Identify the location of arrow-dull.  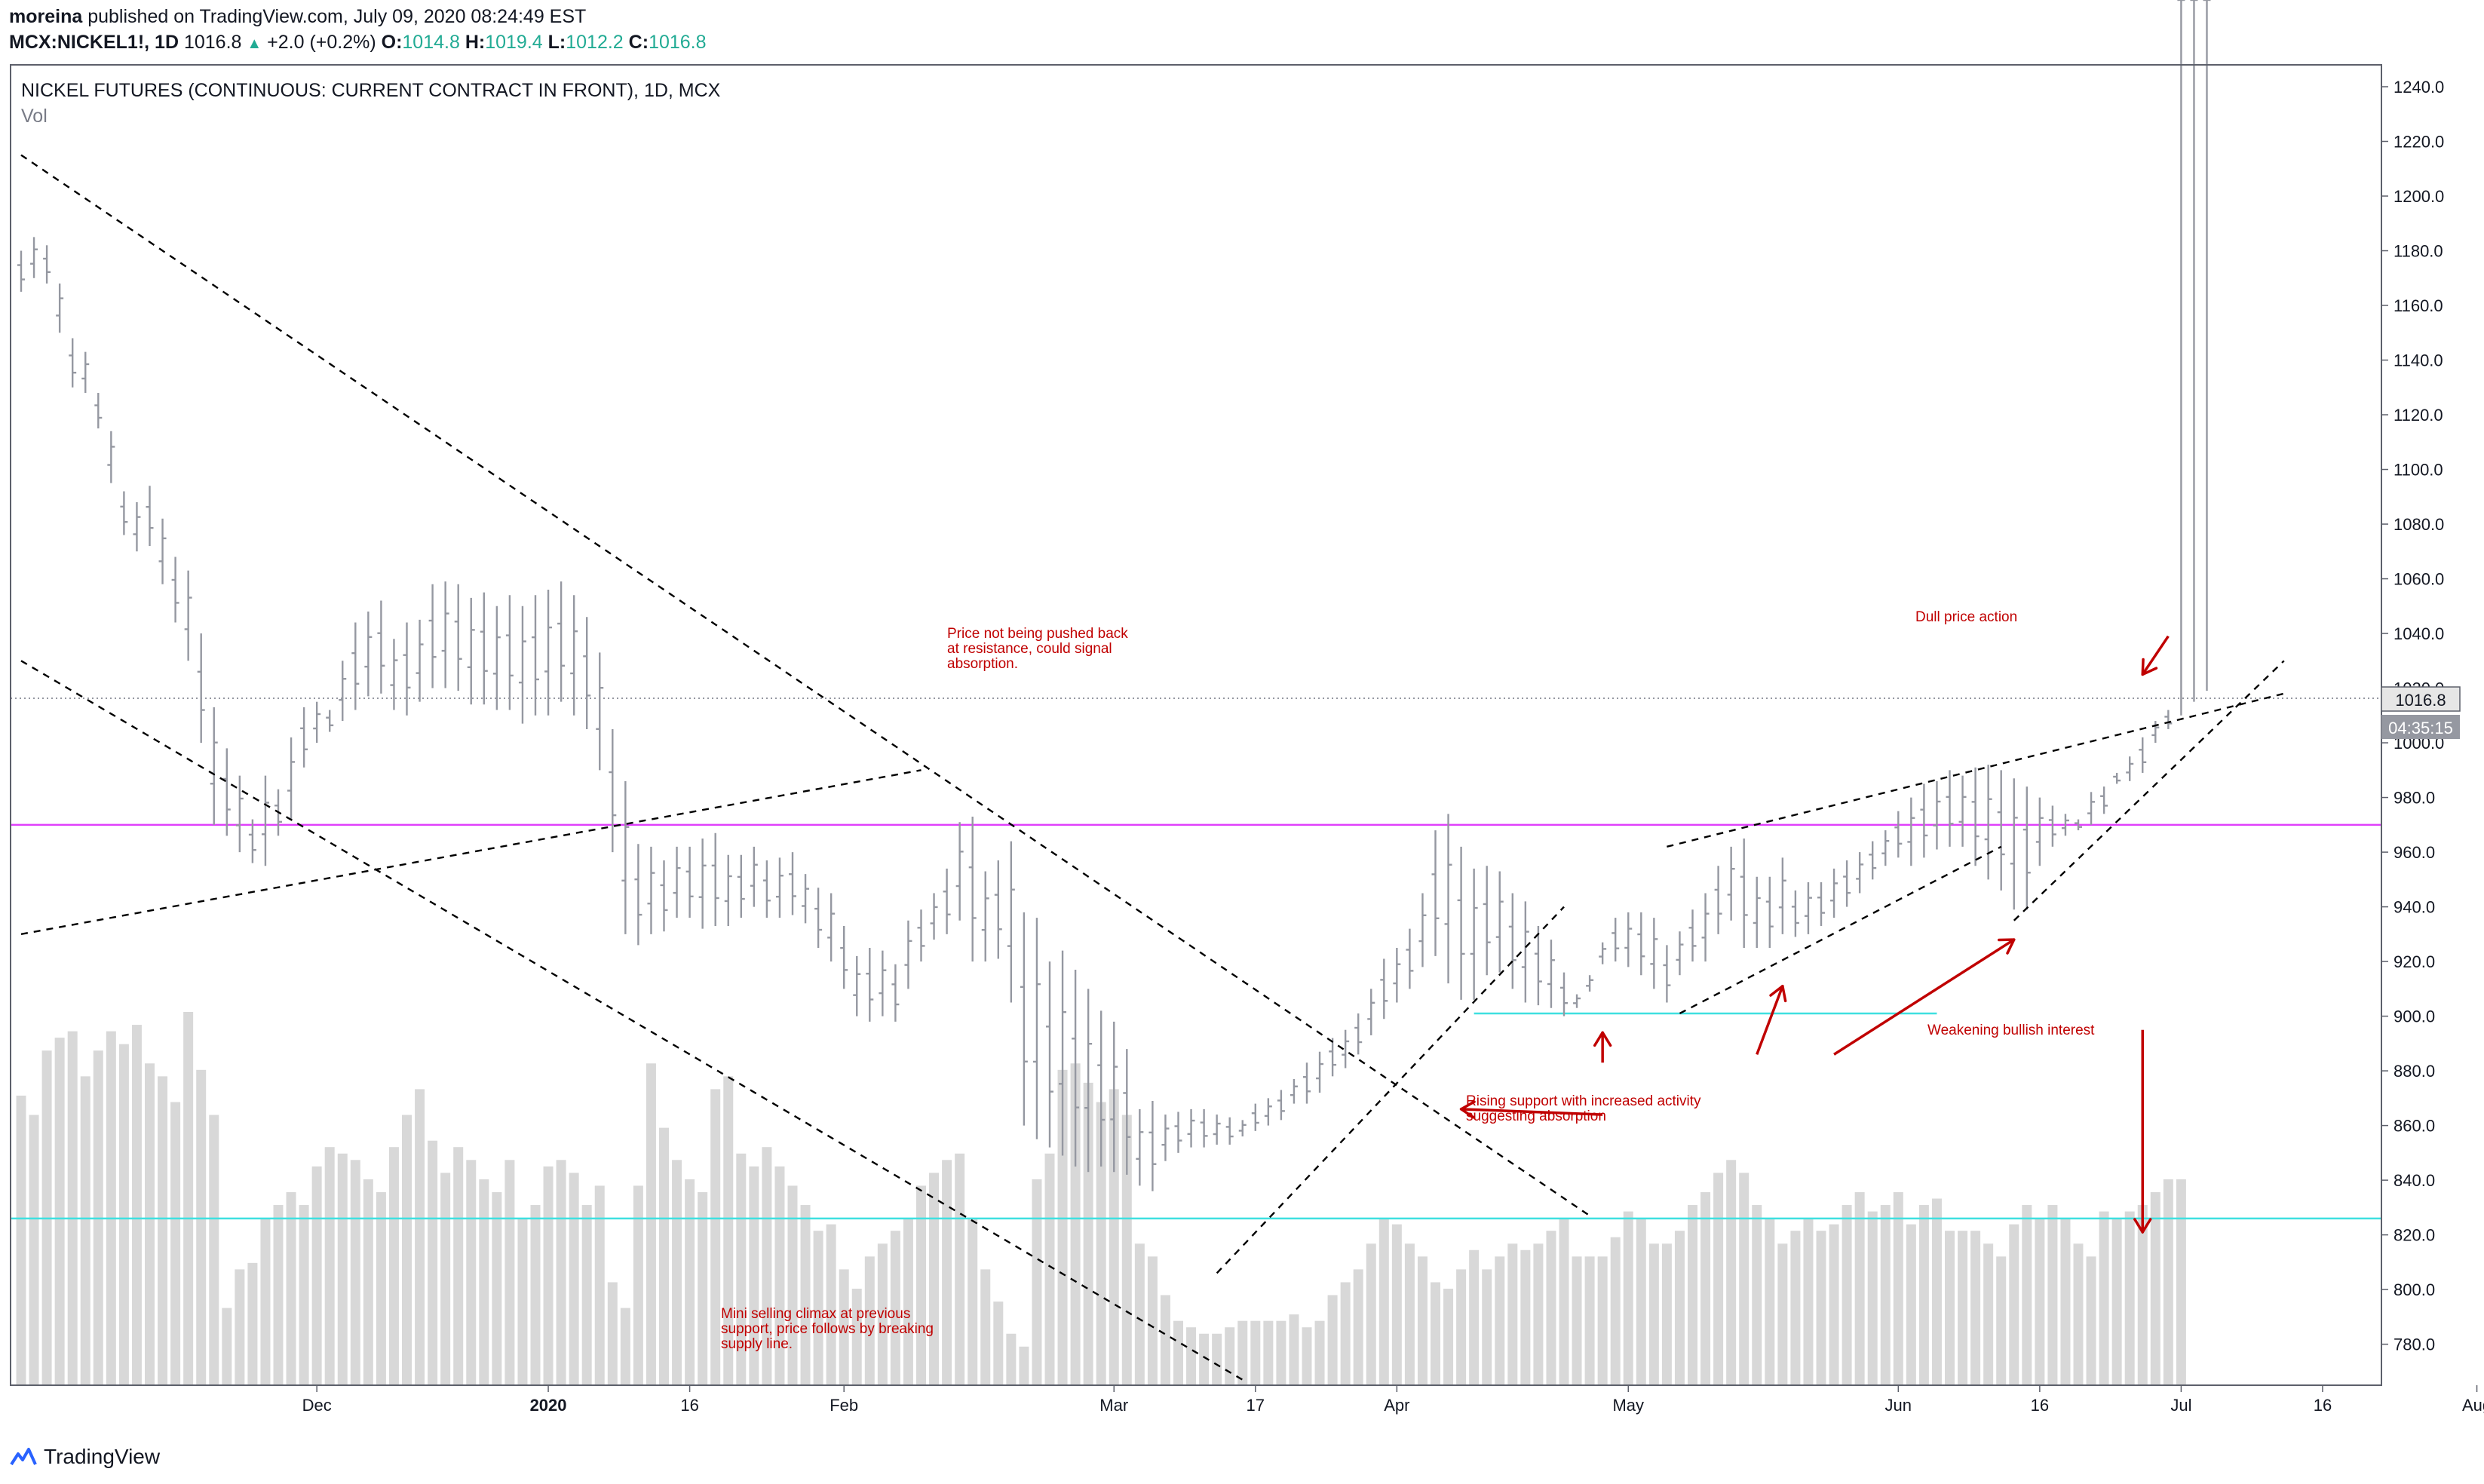
(2155, 655).